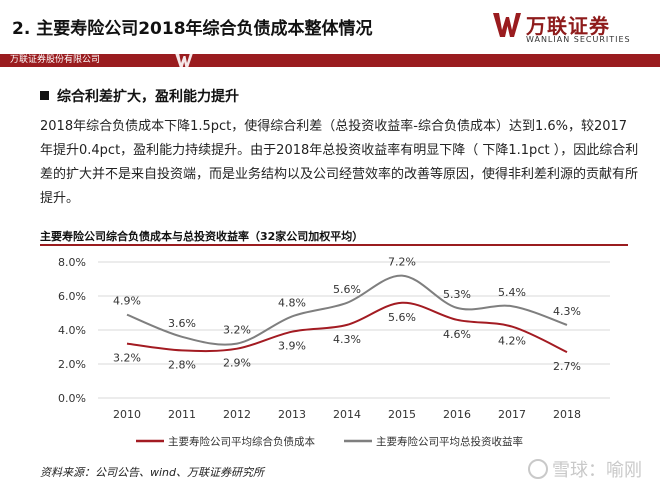 This screenshot has width=660, height=495. What do you see at coordinates (457, 334) in the screenshot?
I see `data-label-cost: 4.6%` at bounding box center [457, 334].